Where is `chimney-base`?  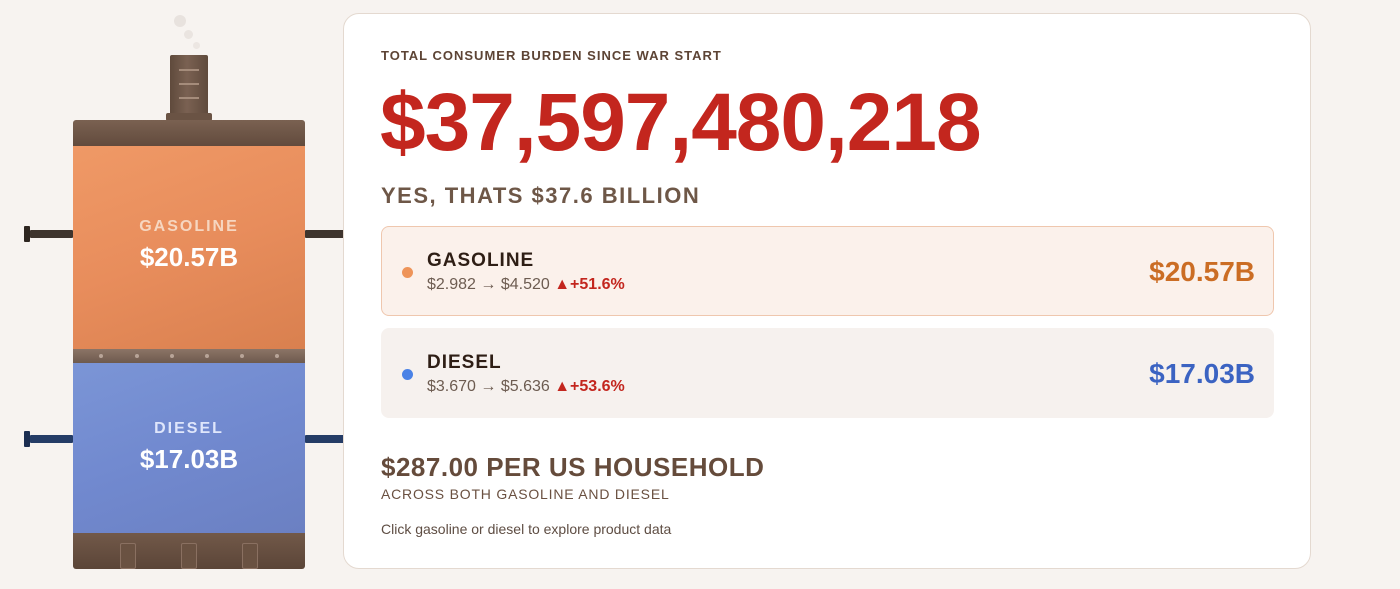
chimney-base is located at coordinates (189, 117).